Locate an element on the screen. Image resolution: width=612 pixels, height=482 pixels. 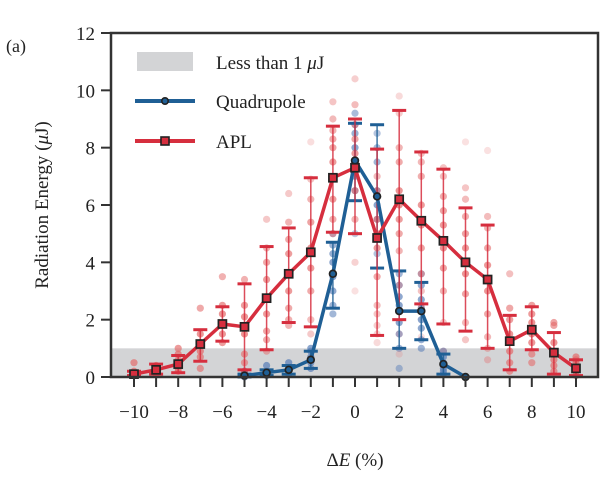
x-tick-label: 4 is located at coordinates (444, 412).